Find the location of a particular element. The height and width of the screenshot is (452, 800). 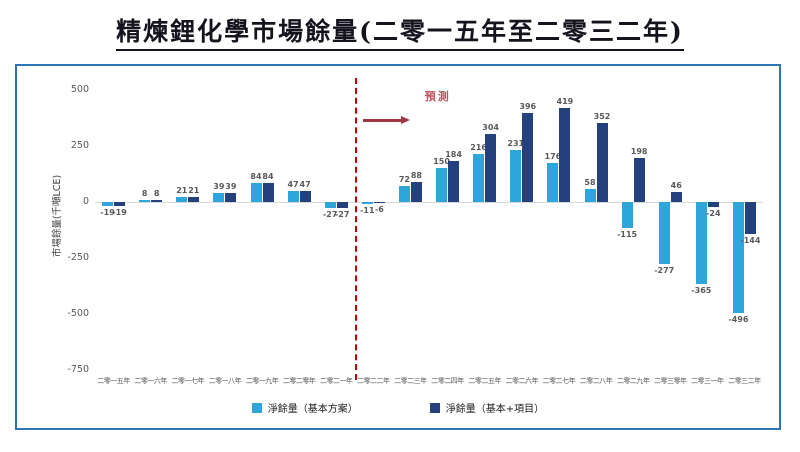

legend-item-base-case: 淨餘量（基本方案） is located at coordinates (304, 407).